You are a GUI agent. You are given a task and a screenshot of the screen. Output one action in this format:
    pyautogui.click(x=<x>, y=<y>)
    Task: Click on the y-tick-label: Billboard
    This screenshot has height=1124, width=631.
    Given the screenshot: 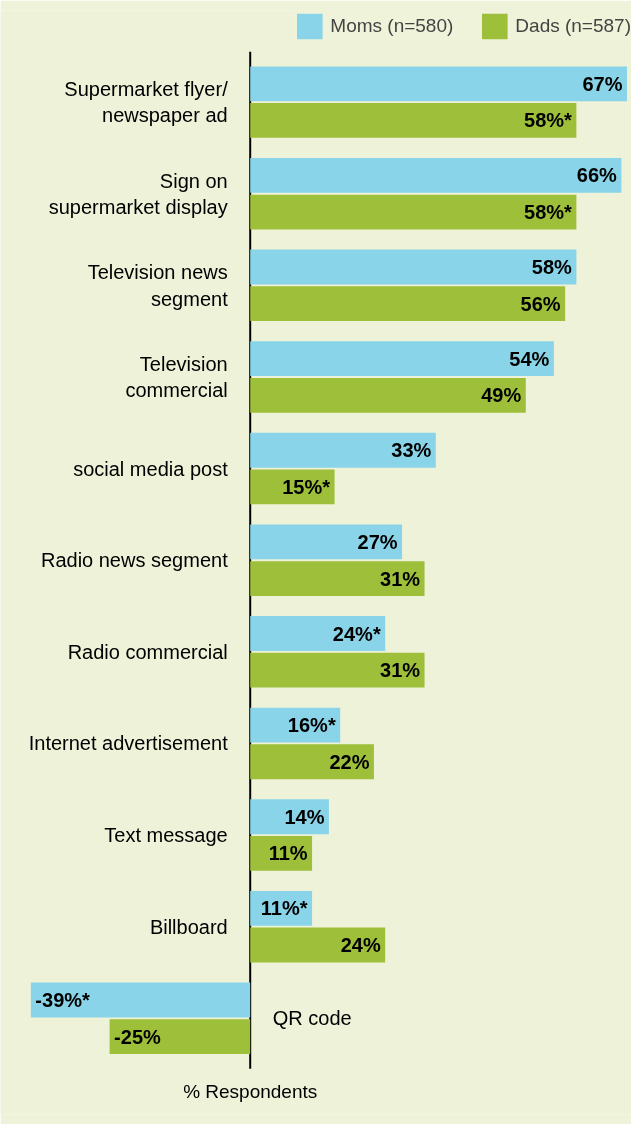 What is the action you would take?
    pyautogui.click(x=188, y=926)
    